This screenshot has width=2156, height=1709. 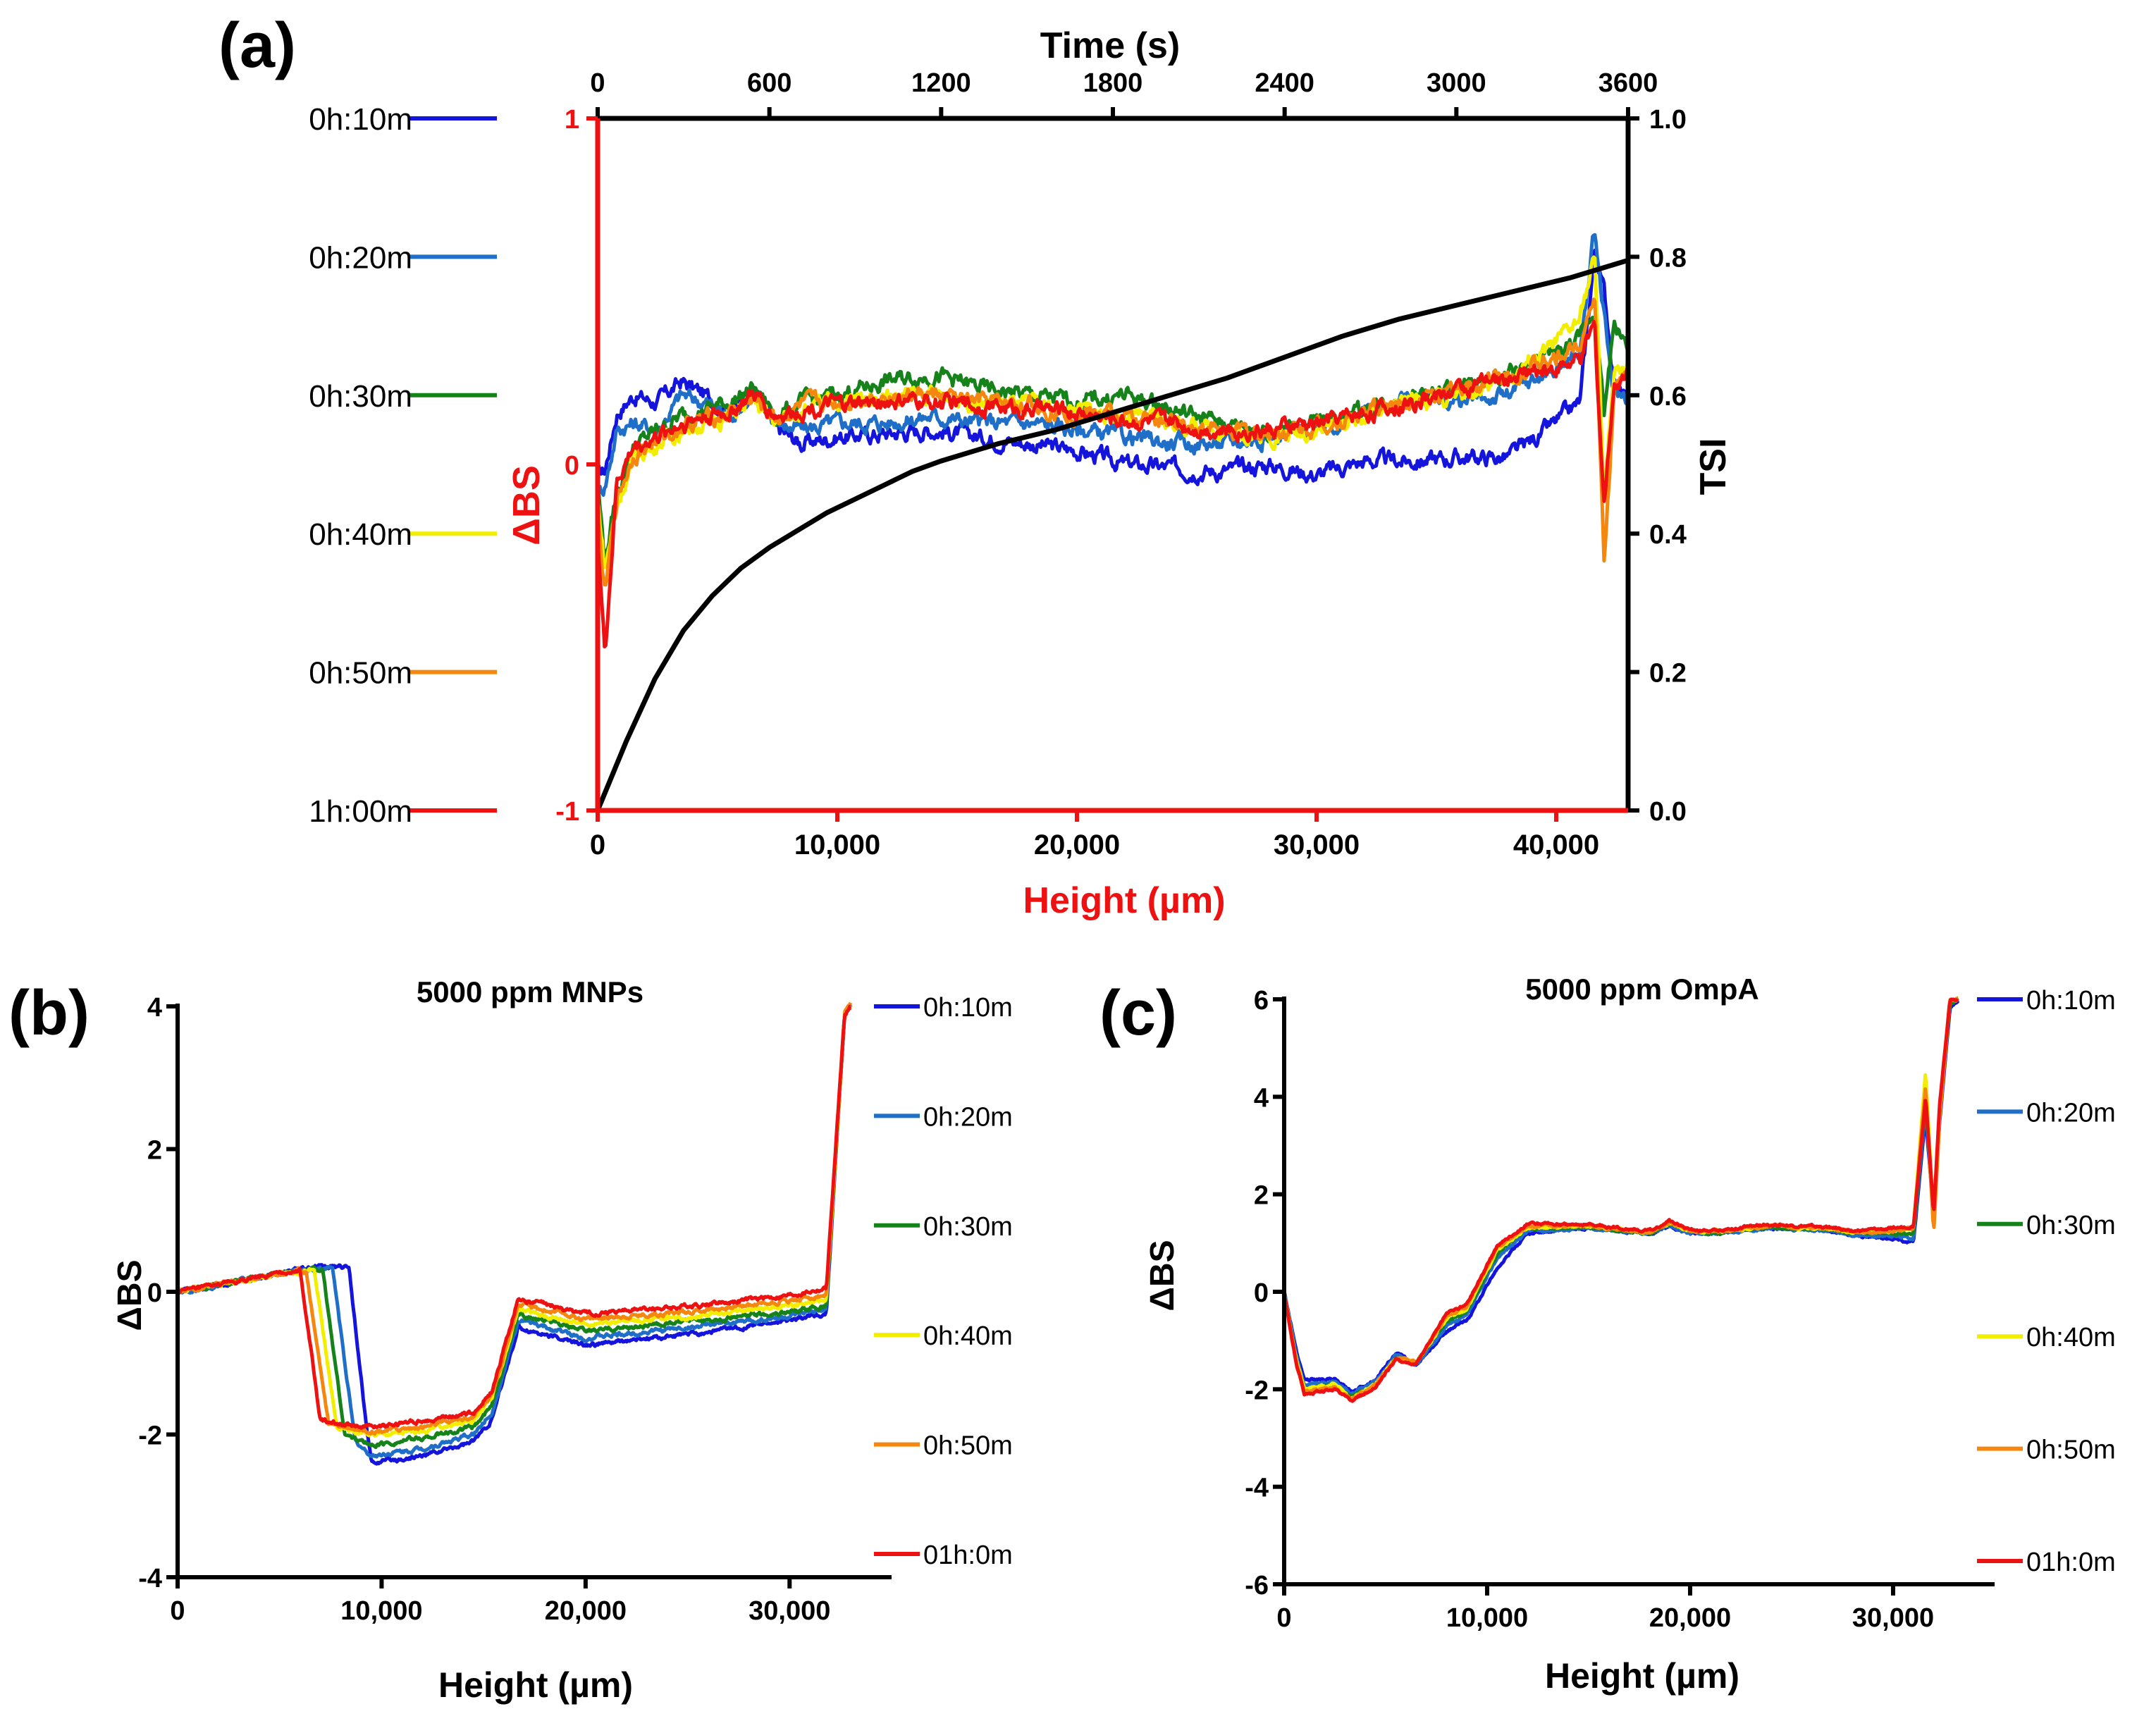 I want to click on panel-c-title: 5000 ppm OmpA, so click(x=1641, y=989).